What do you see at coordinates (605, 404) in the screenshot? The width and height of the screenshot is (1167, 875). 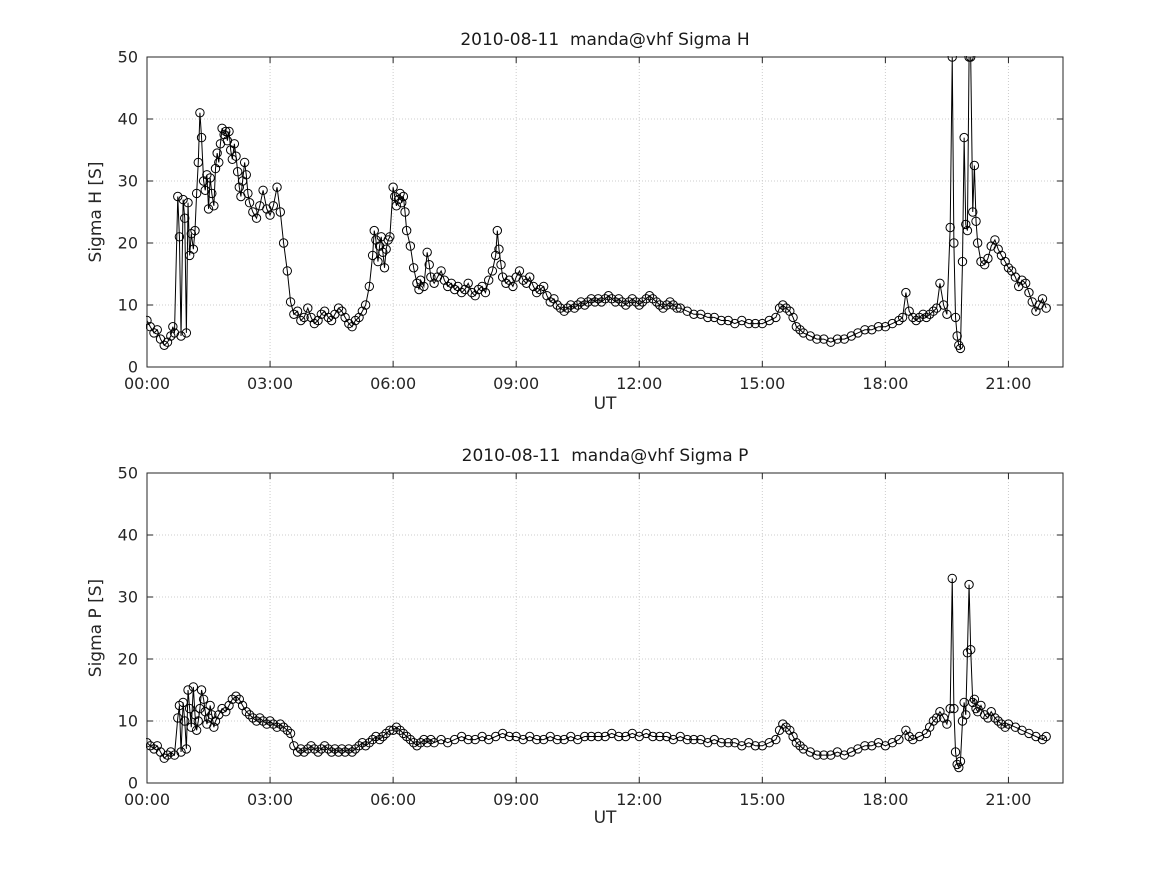 I see `sigma-h-x-axis-label: UT` at bounding box center [605, 404].